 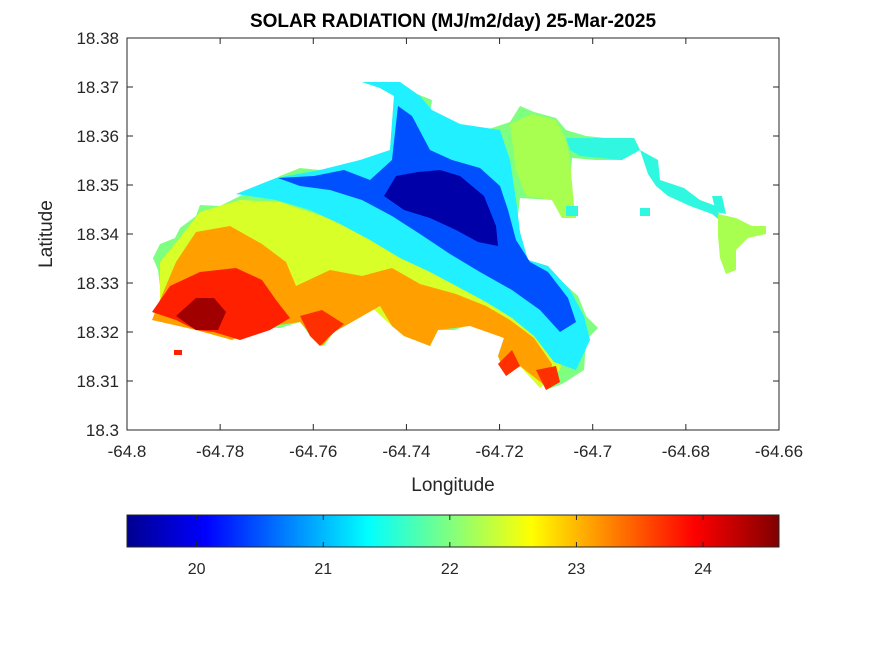 What do you see at coordinates (577, 569) in the screenshot?
I see `colorbar-tick-label: 23` at bounding box center [577, 569].